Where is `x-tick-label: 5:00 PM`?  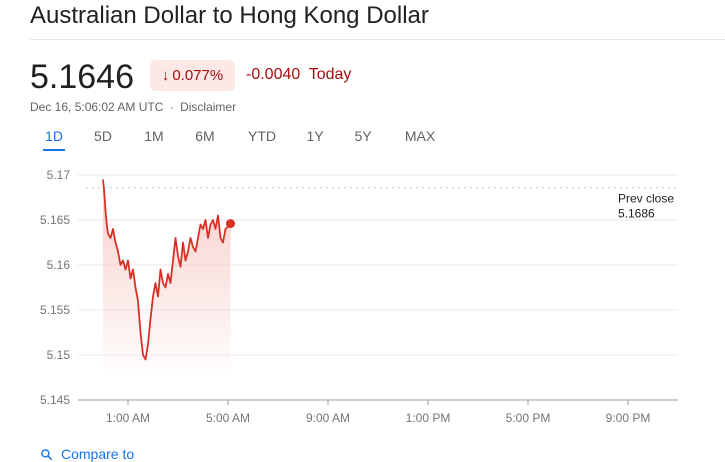 x-tick-label: 5:00 PM is located at coordinates (528, 418).